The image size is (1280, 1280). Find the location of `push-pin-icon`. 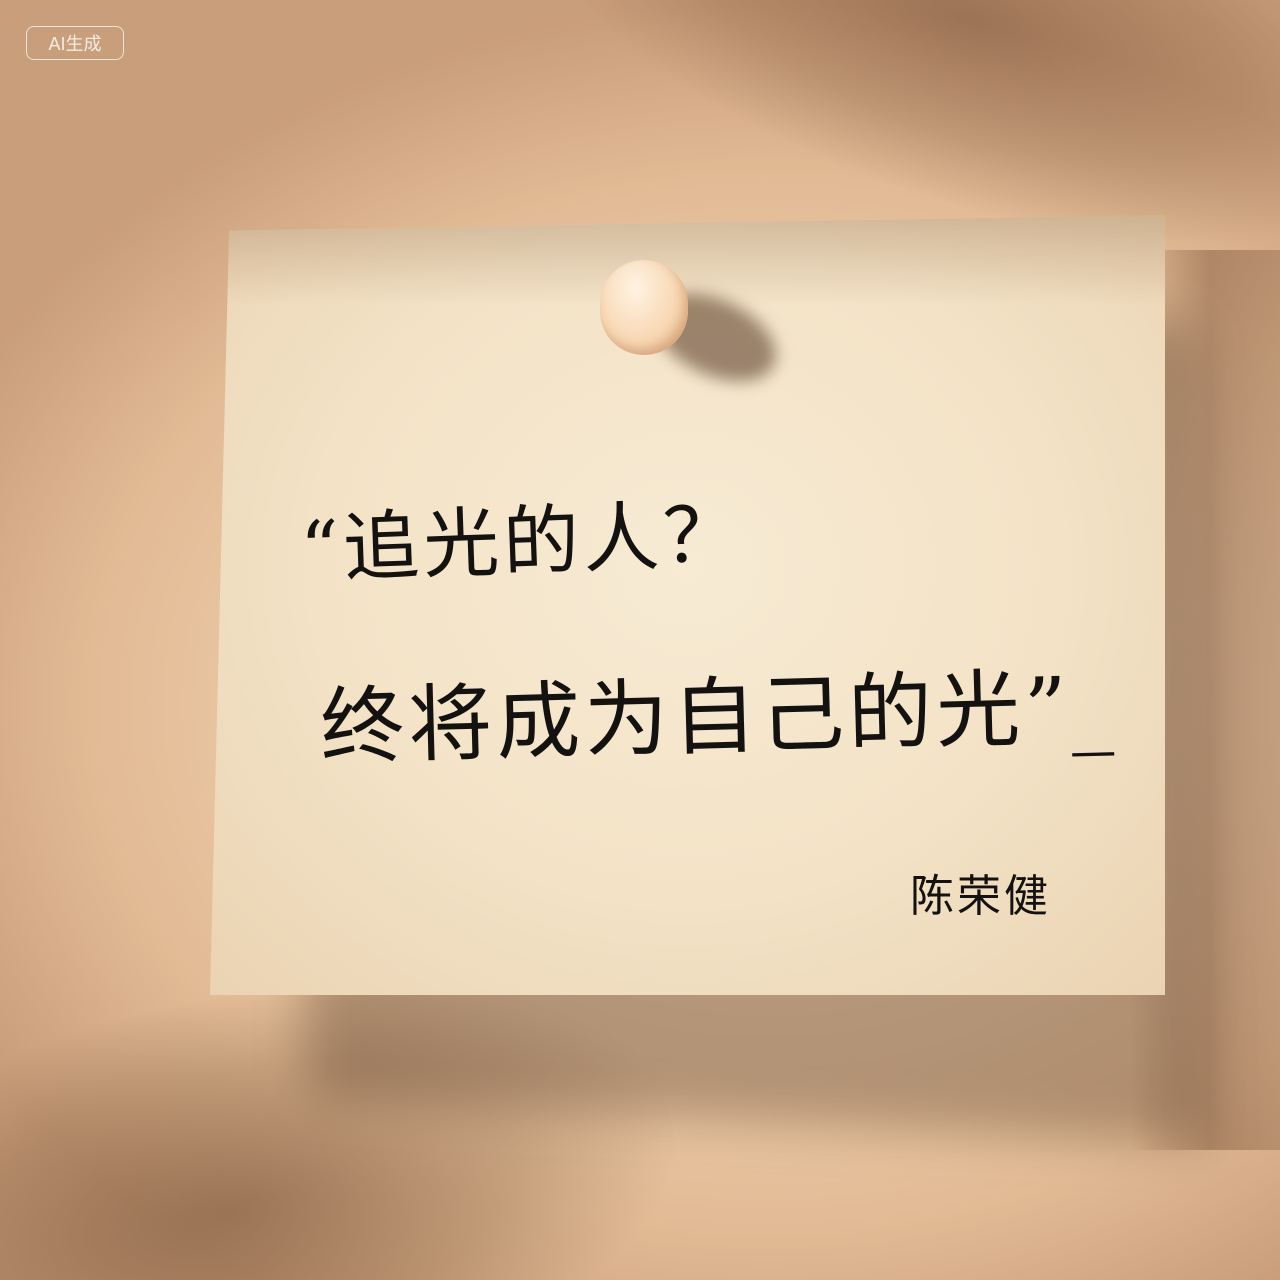

push-pin-icon is located at coordinates (644, 307).